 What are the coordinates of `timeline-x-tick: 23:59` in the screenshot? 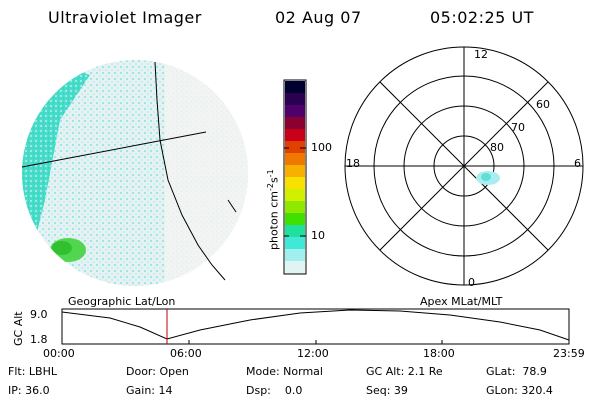 It's located at (569, 353).